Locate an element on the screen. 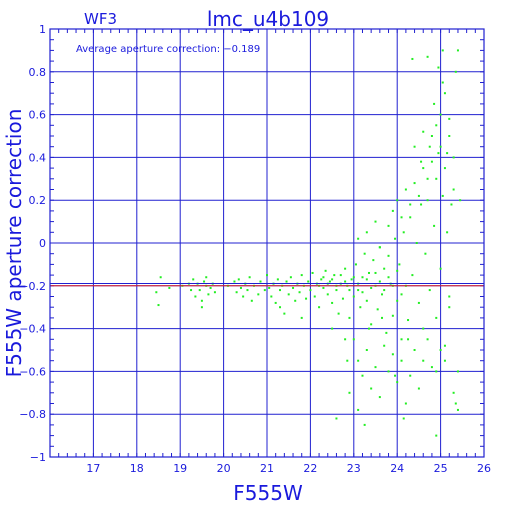  chart-title: lmc_u4b109 is located at coordinates (268, 19).